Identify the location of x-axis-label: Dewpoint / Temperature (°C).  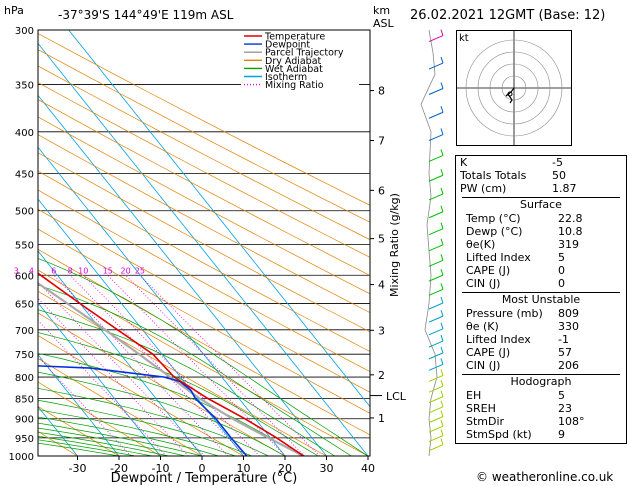
(204, 478).